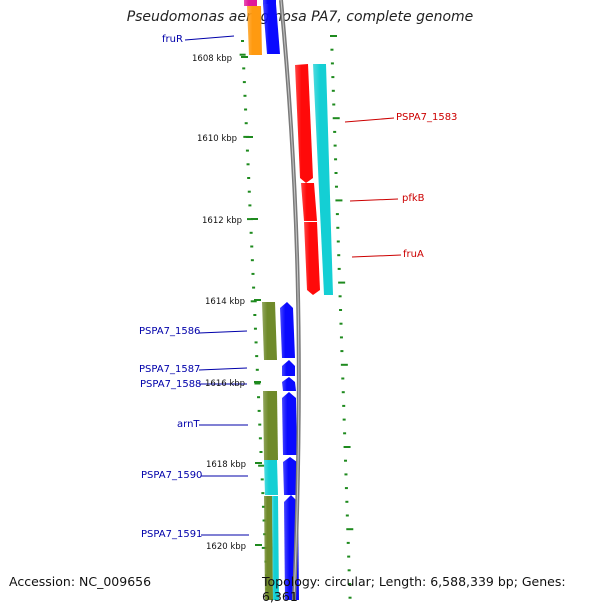 The image size is (600, 604). Describe the element at coordinates (169, 369) in the screenshot. I see `gene-label-pspa7_1587: PSPA7_1587` at that location.